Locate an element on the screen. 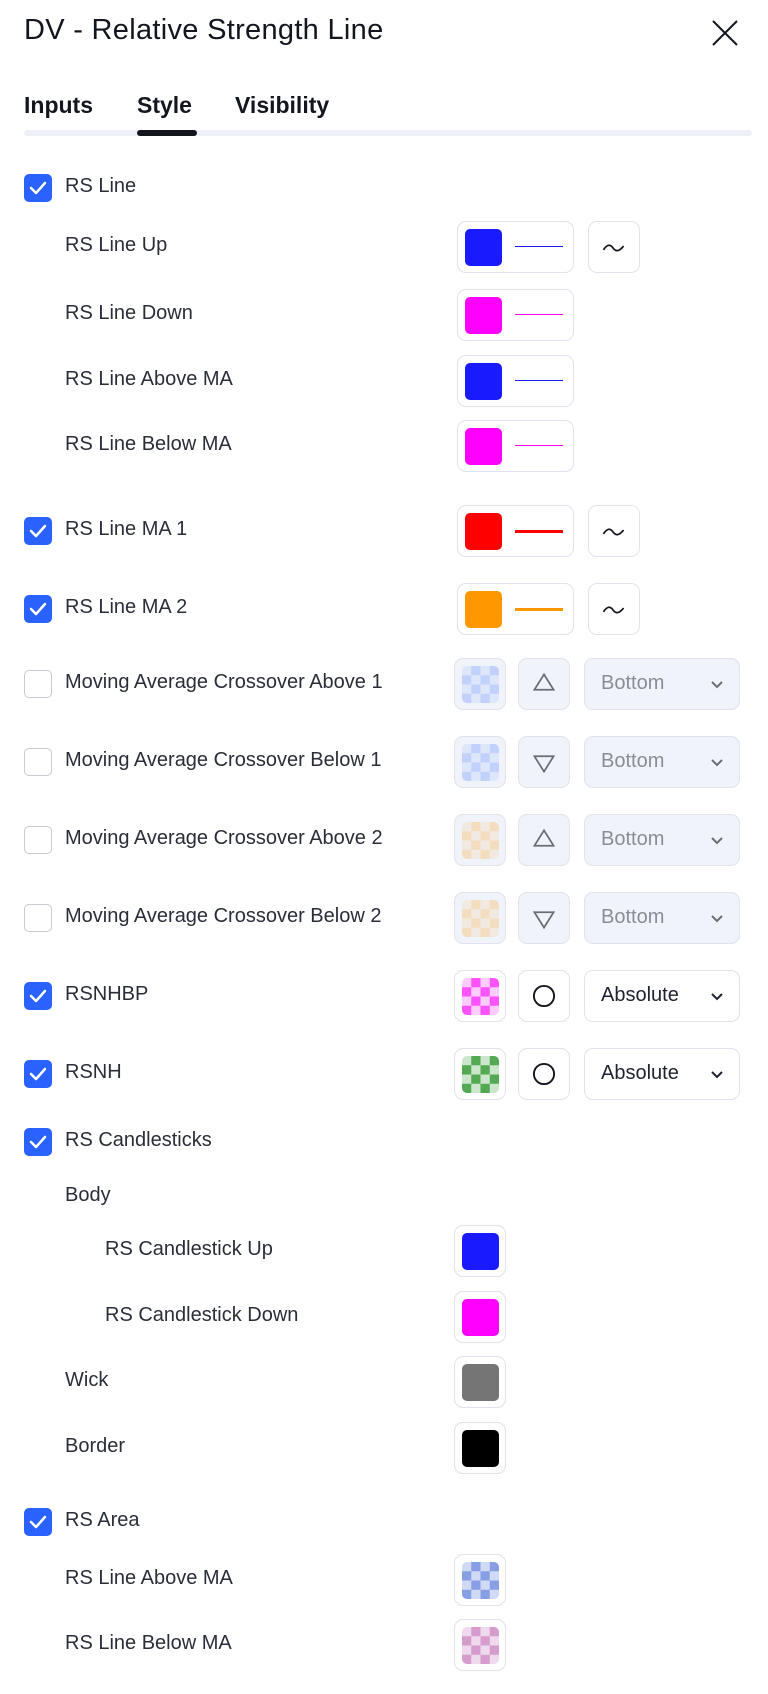  tab-inputs: Inputs is located at coordinates (58, 105).